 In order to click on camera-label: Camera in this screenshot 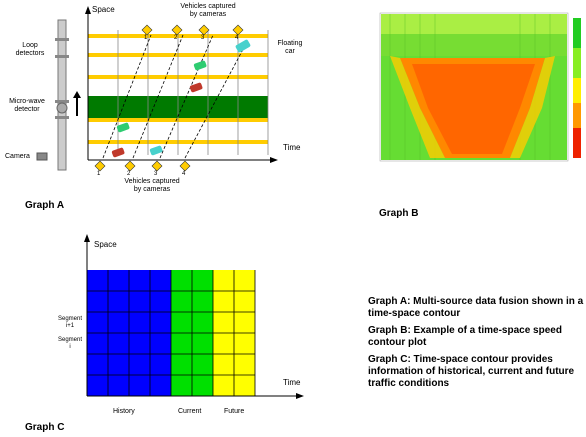, I will do `click(17, 156)`.